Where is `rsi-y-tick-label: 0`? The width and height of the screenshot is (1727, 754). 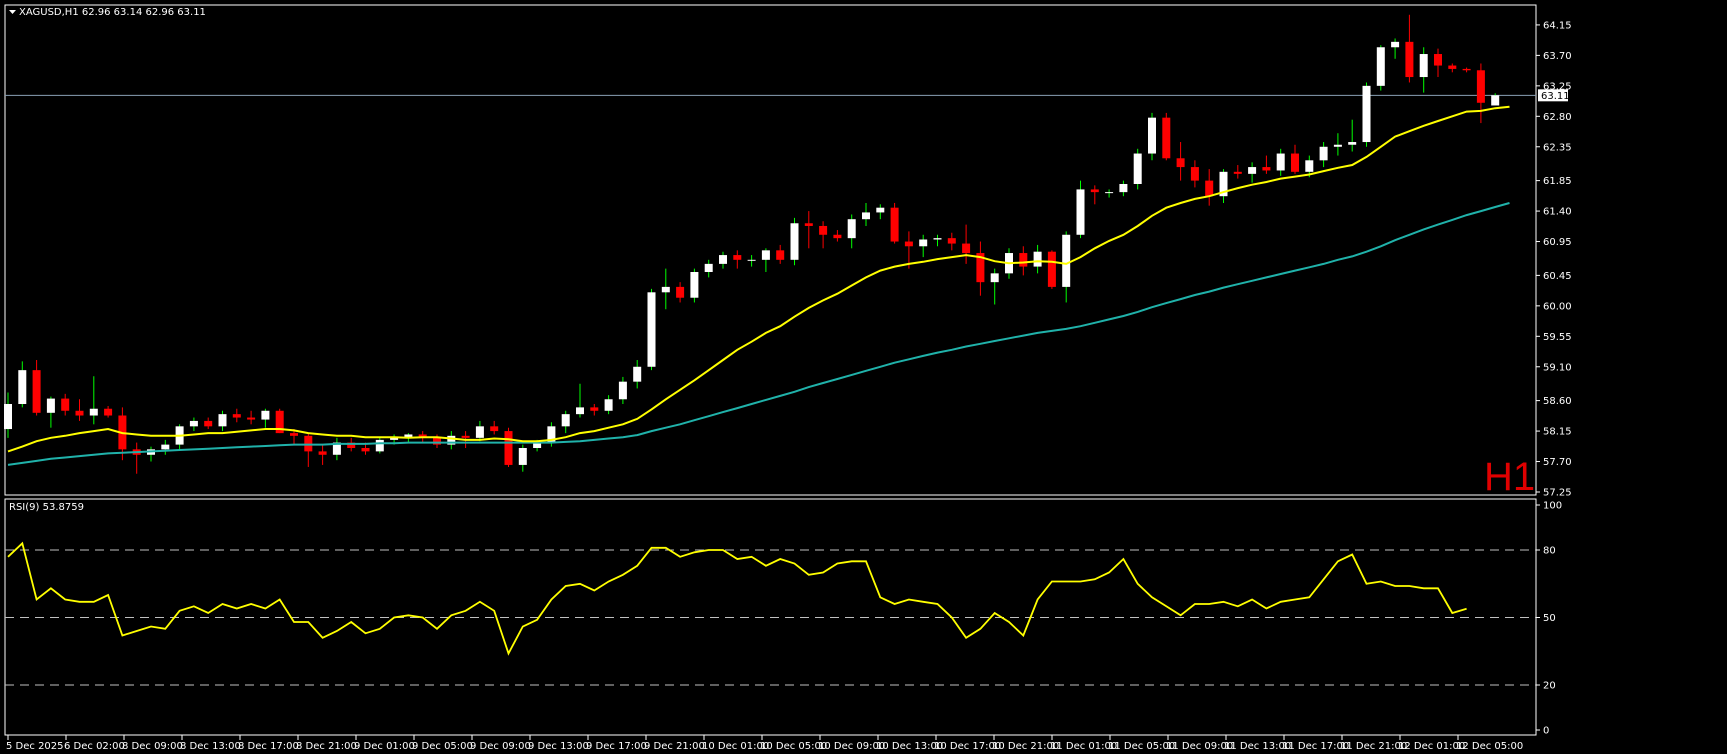 rsi-y-tick-label: 0 is located at coordinates (1546, 731).